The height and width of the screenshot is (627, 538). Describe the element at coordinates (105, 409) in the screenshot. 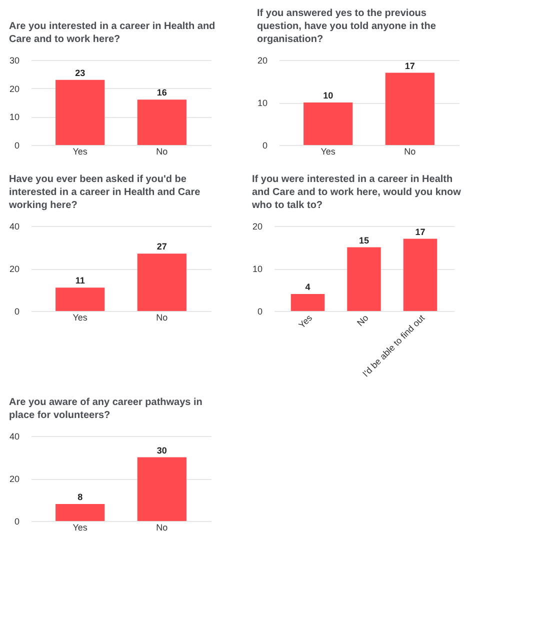

I see `chart-title: Are you aware of any career pathways in place for volunteers?` at that location.